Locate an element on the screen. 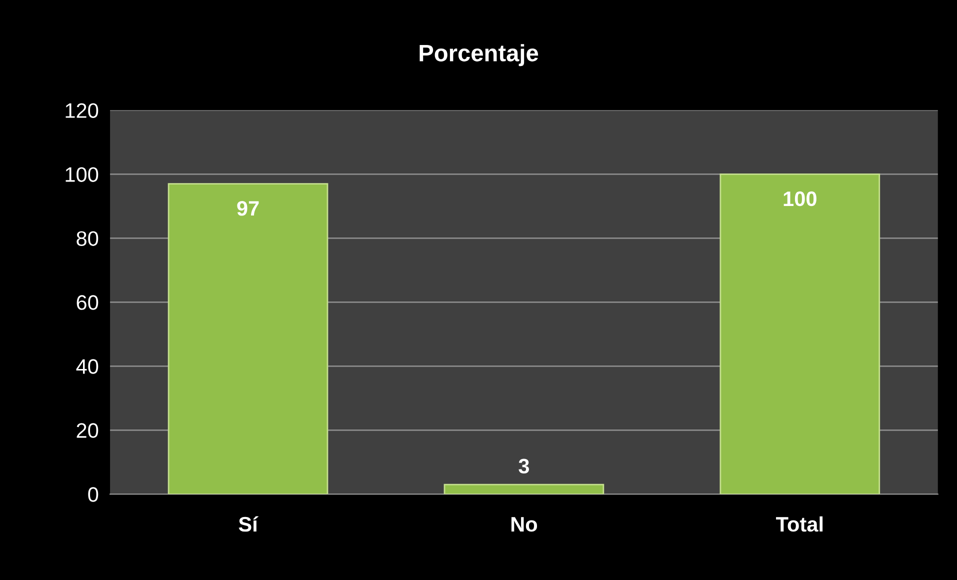 Image resolution: width=957 pixels, height=580 pixels. chart-title: Porcentaje is located at coordinates (479, 55).